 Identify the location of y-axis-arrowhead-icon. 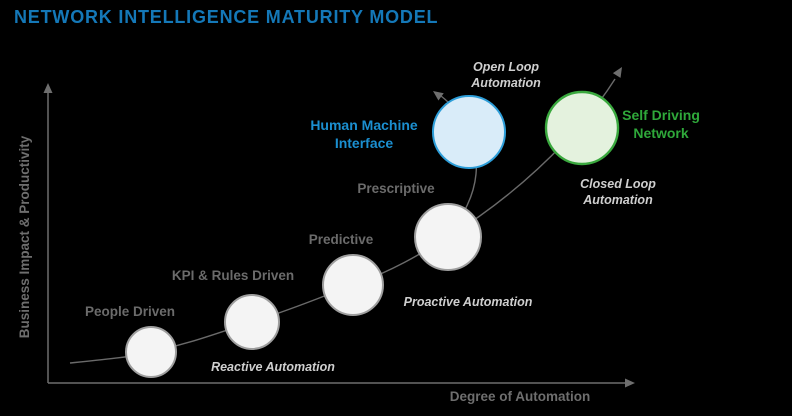
(48, 88).